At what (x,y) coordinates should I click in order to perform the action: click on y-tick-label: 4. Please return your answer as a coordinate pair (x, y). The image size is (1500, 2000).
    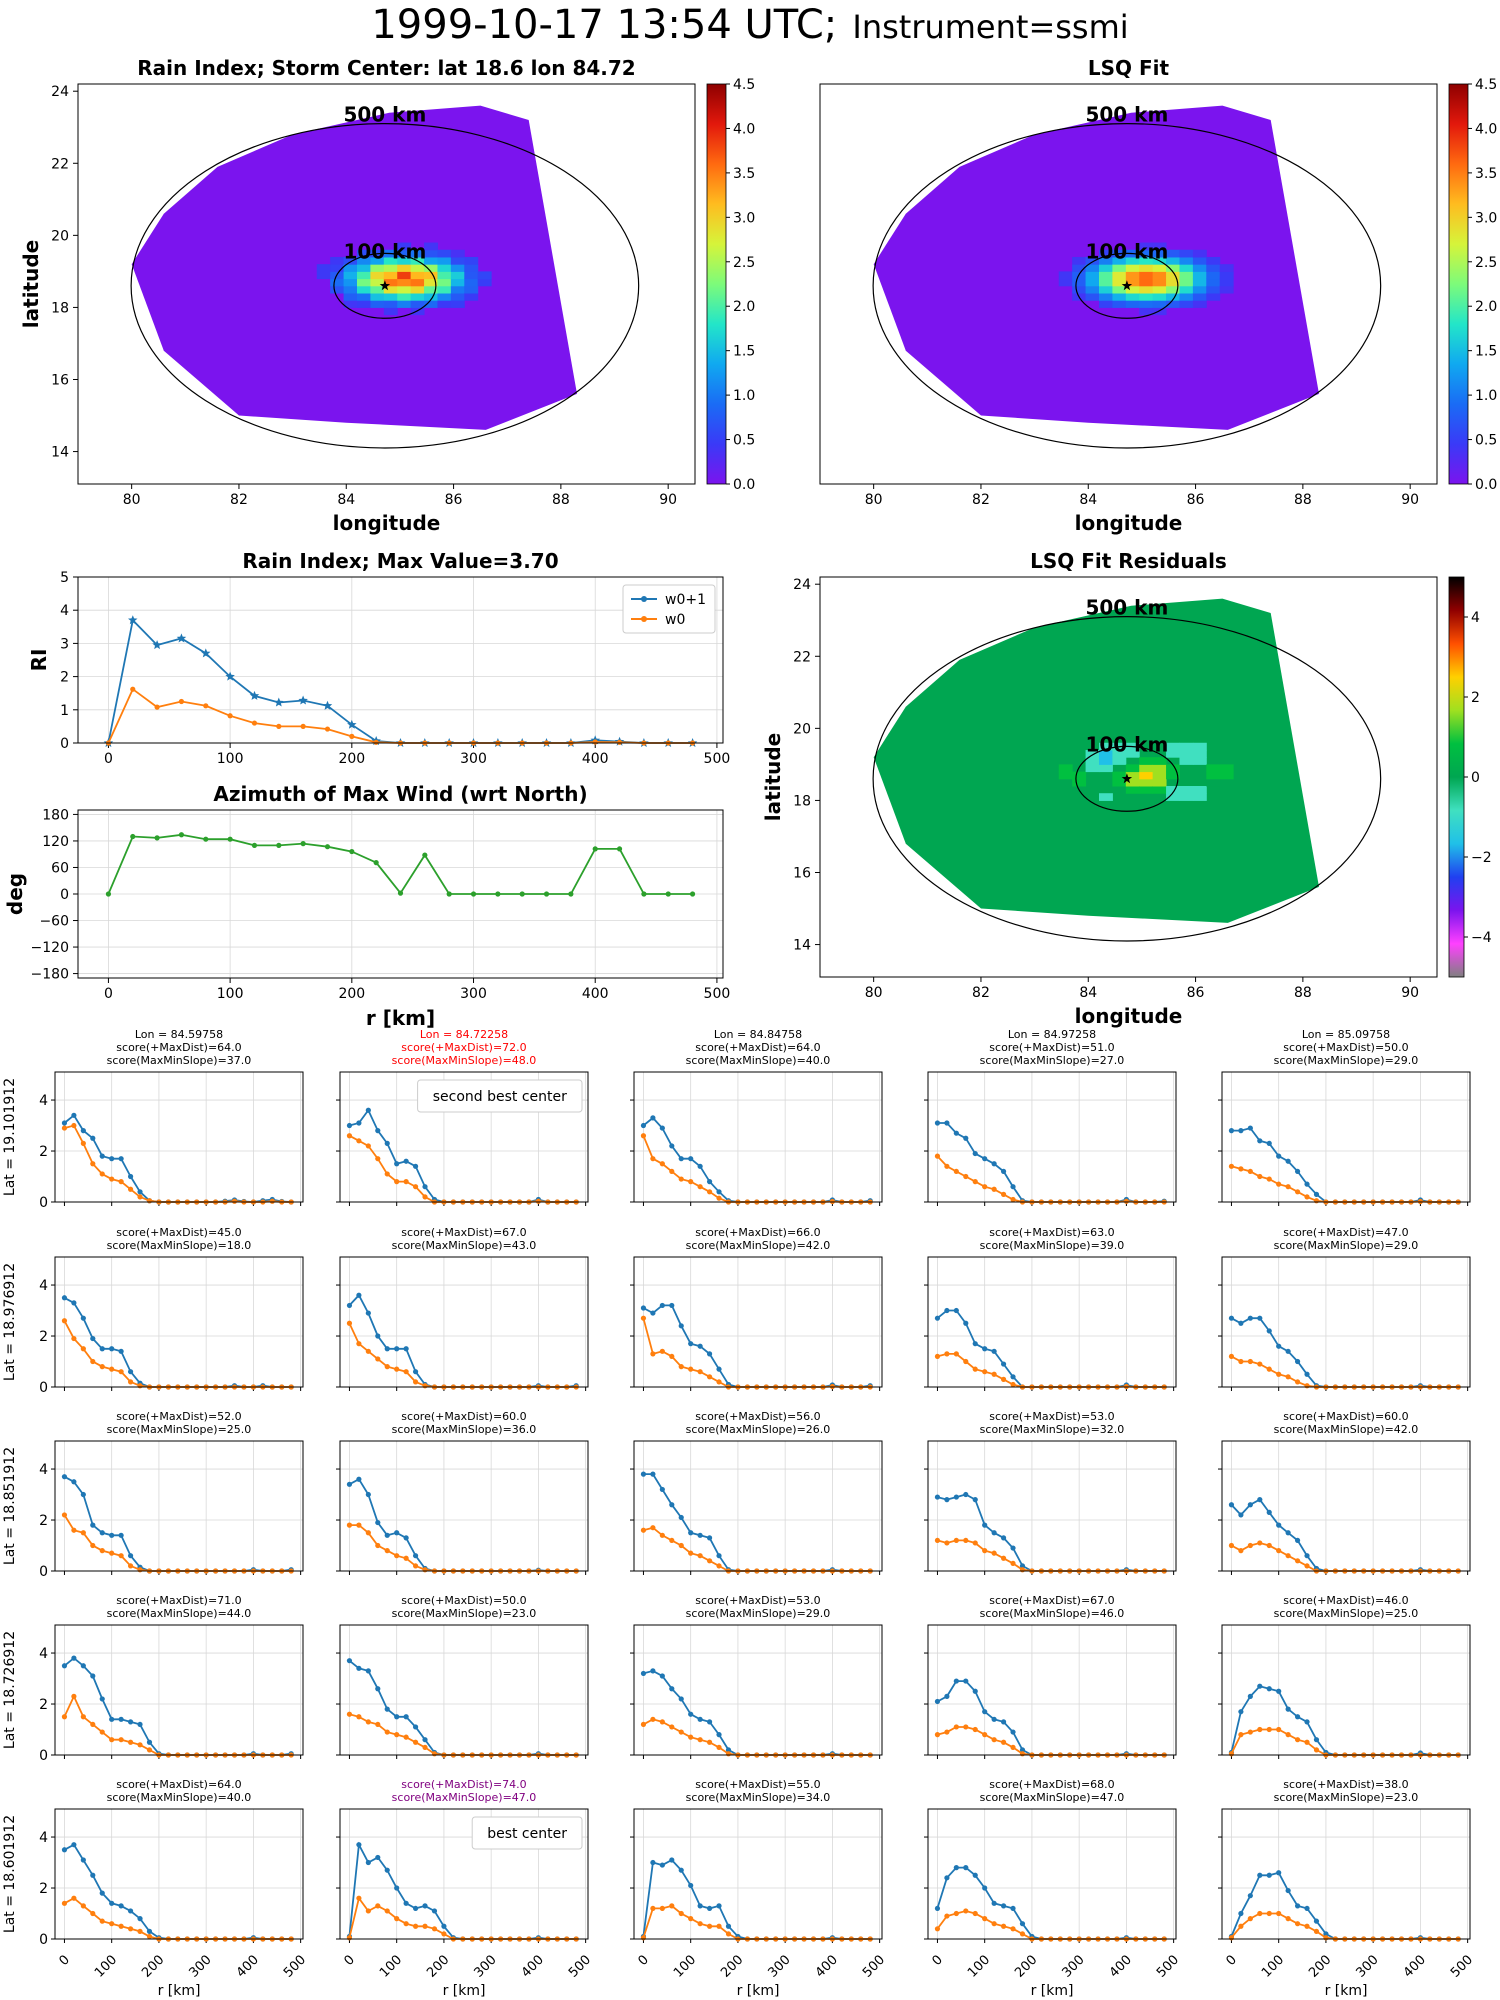
    Looking at the image, I should click on (43, 1838).